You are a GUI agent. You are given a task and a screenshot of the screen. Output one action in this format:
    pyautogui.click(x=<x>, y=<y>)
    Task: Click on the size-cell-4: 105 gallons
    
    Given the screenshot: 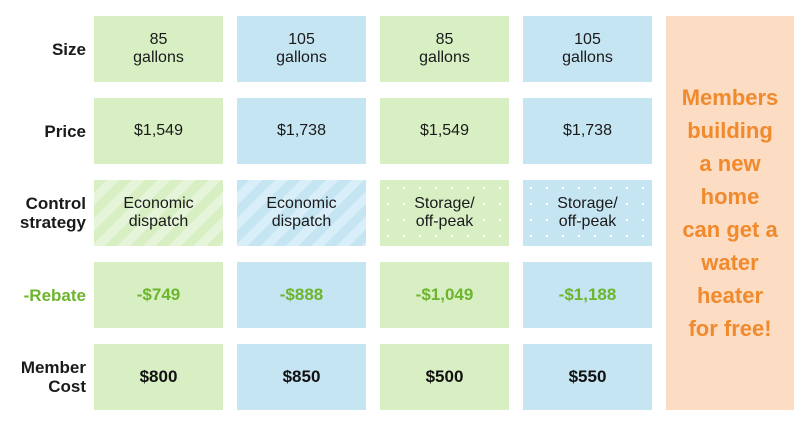 What is the action you would take?
    pyautogui.click(x=587, y=49)
    